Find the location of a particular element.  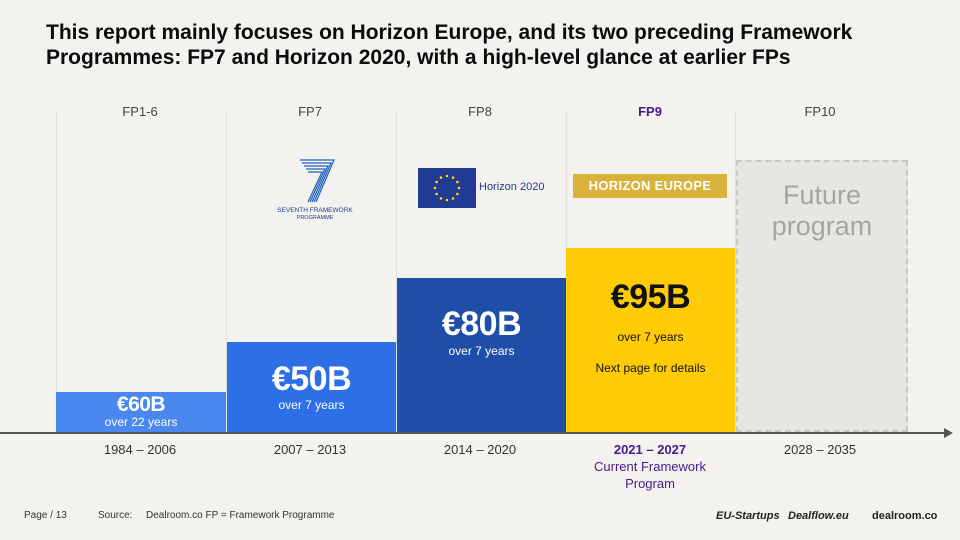

bar-fp7: €50B over 7 years is located at coordinates (311, 387).